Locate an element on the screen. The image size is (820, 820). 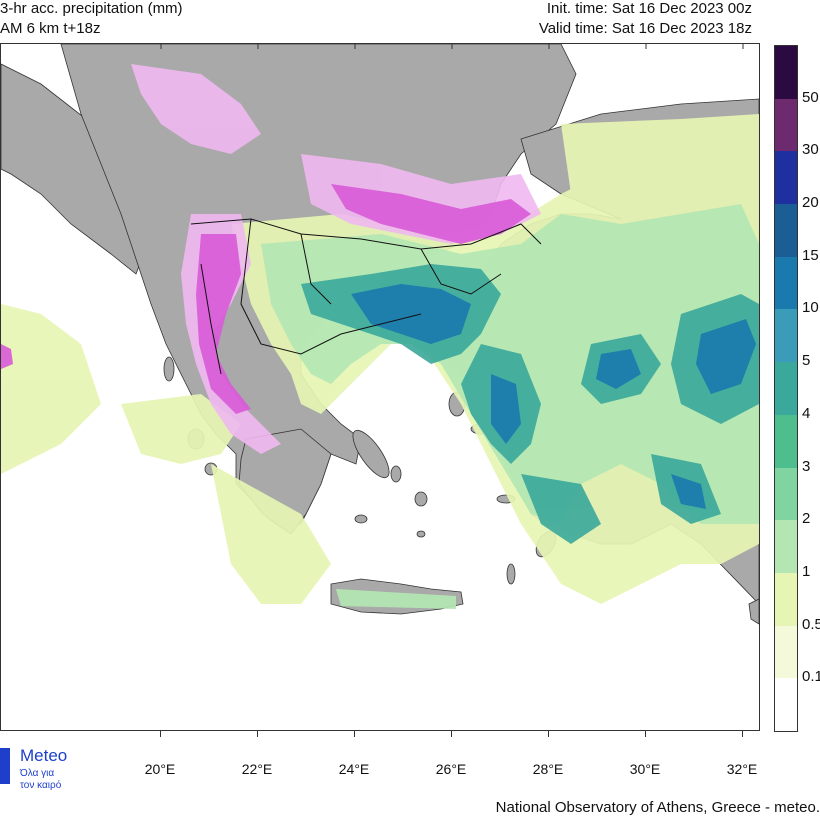
legend-label: 30 is located at coordinates (810, 150).